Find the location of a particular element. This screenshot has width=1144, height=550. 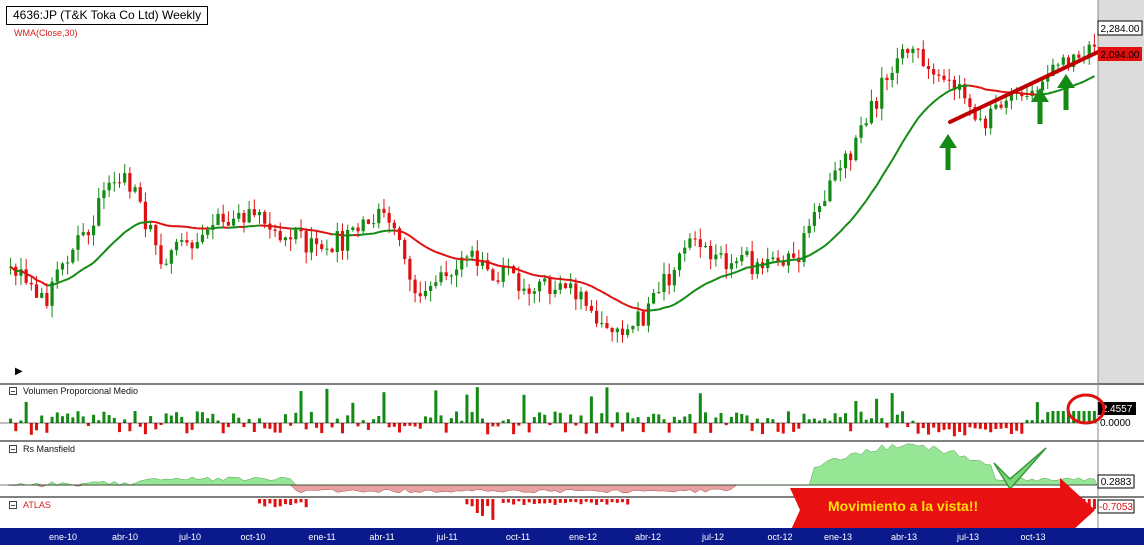

rs-pane-title: Rs Mansfield is located at coordinates (42, 449).